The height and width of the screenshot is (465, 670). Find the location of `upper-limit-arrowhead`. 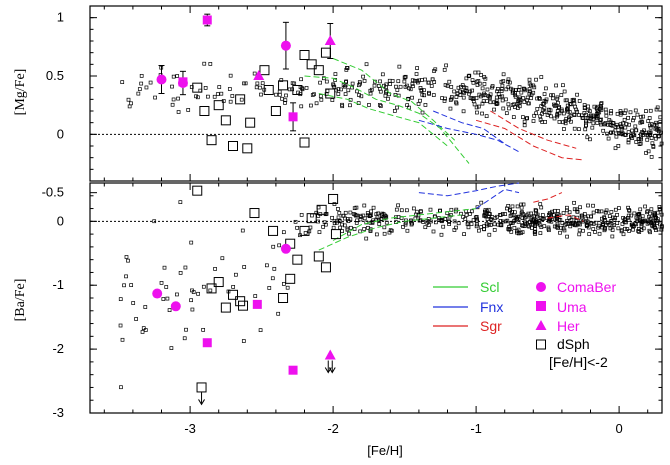

upper-limit-arrowhead is located at coordinates (201, 402).